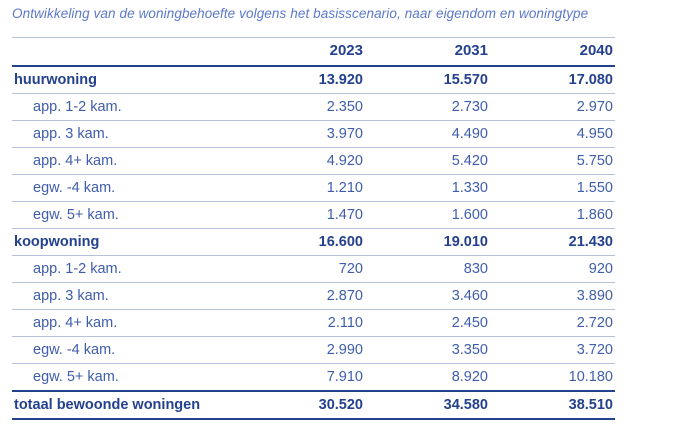 This screenshot has height=440, width=679. Describe the element at coordinates (313, 80) in the screenshot. I see `table-row: huurwoning 13.920 15.570 17.080` at that location.